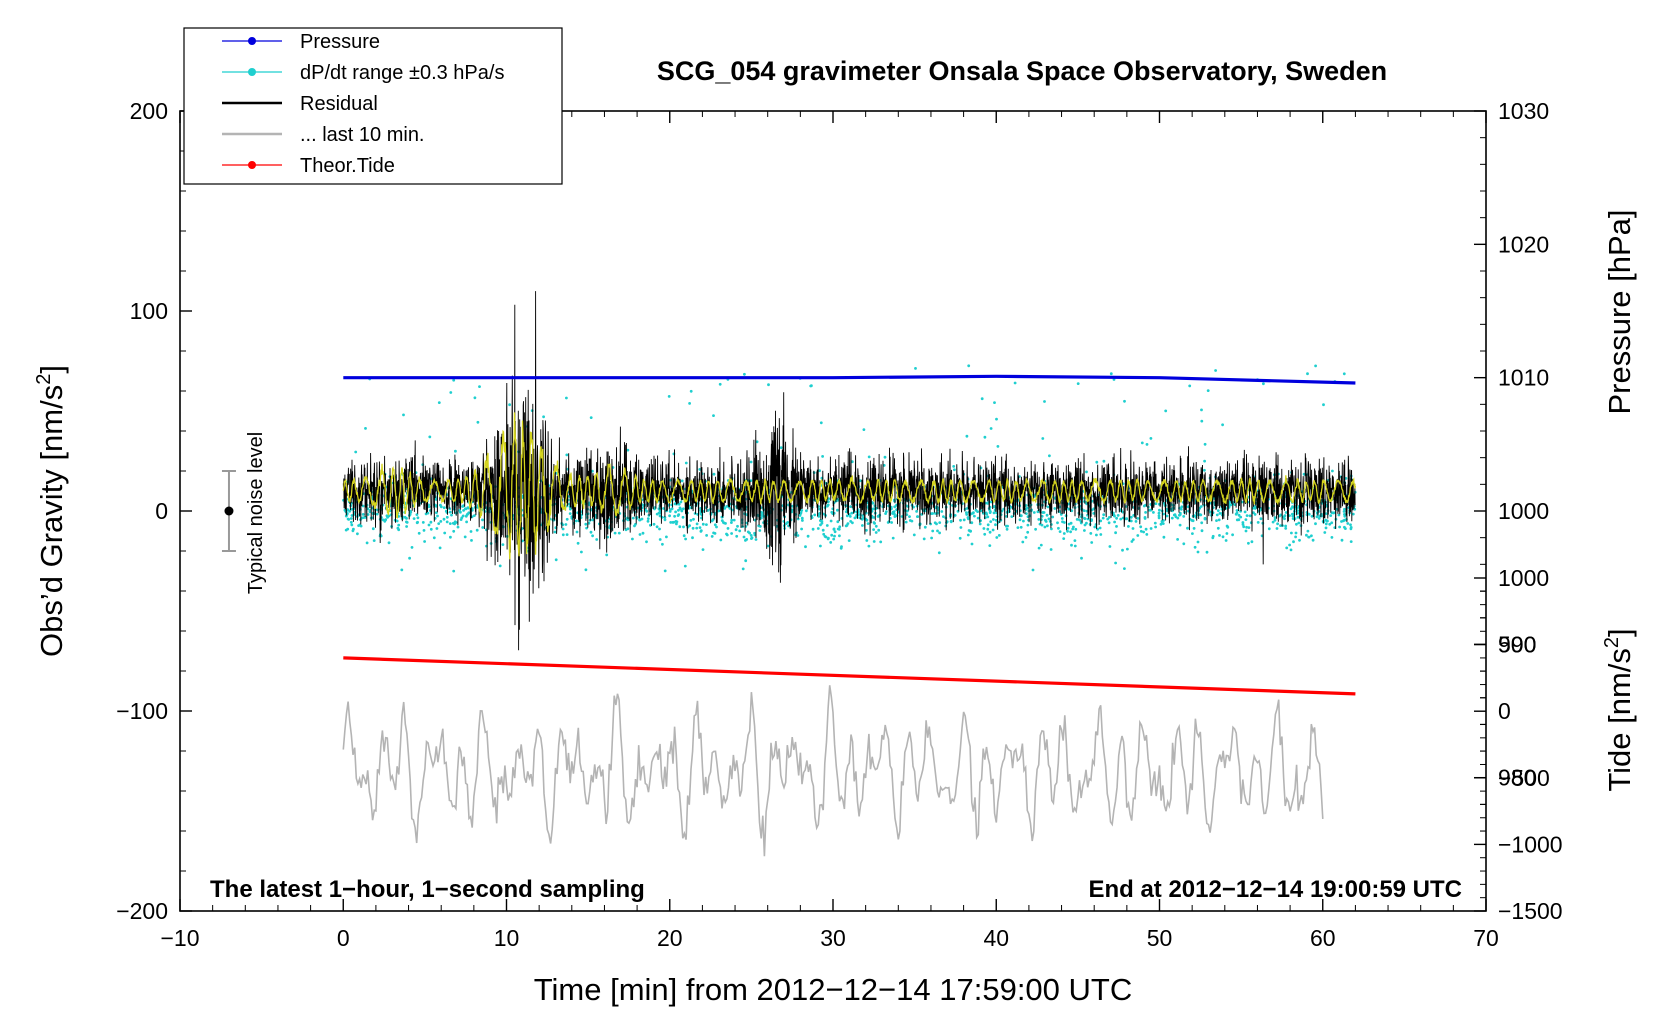 The image size is (1676, 1020). I want to click on x-axis-label: Time [min] from 2012−12−14 17:59:00 UTC, so click(833, 989).